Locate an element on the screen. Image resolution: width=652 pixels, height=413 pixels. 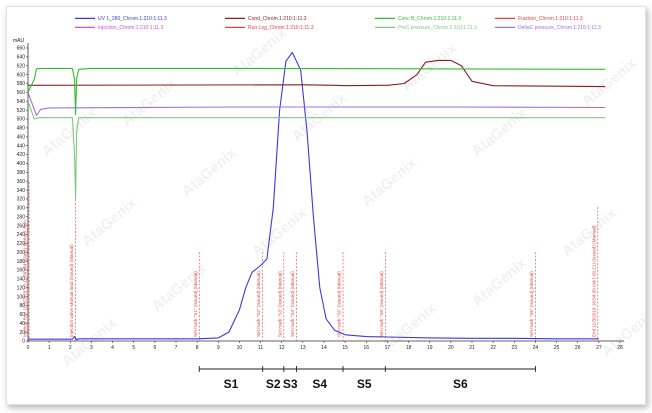
x-tick-label: 19 is located at coordinates (430, 348).